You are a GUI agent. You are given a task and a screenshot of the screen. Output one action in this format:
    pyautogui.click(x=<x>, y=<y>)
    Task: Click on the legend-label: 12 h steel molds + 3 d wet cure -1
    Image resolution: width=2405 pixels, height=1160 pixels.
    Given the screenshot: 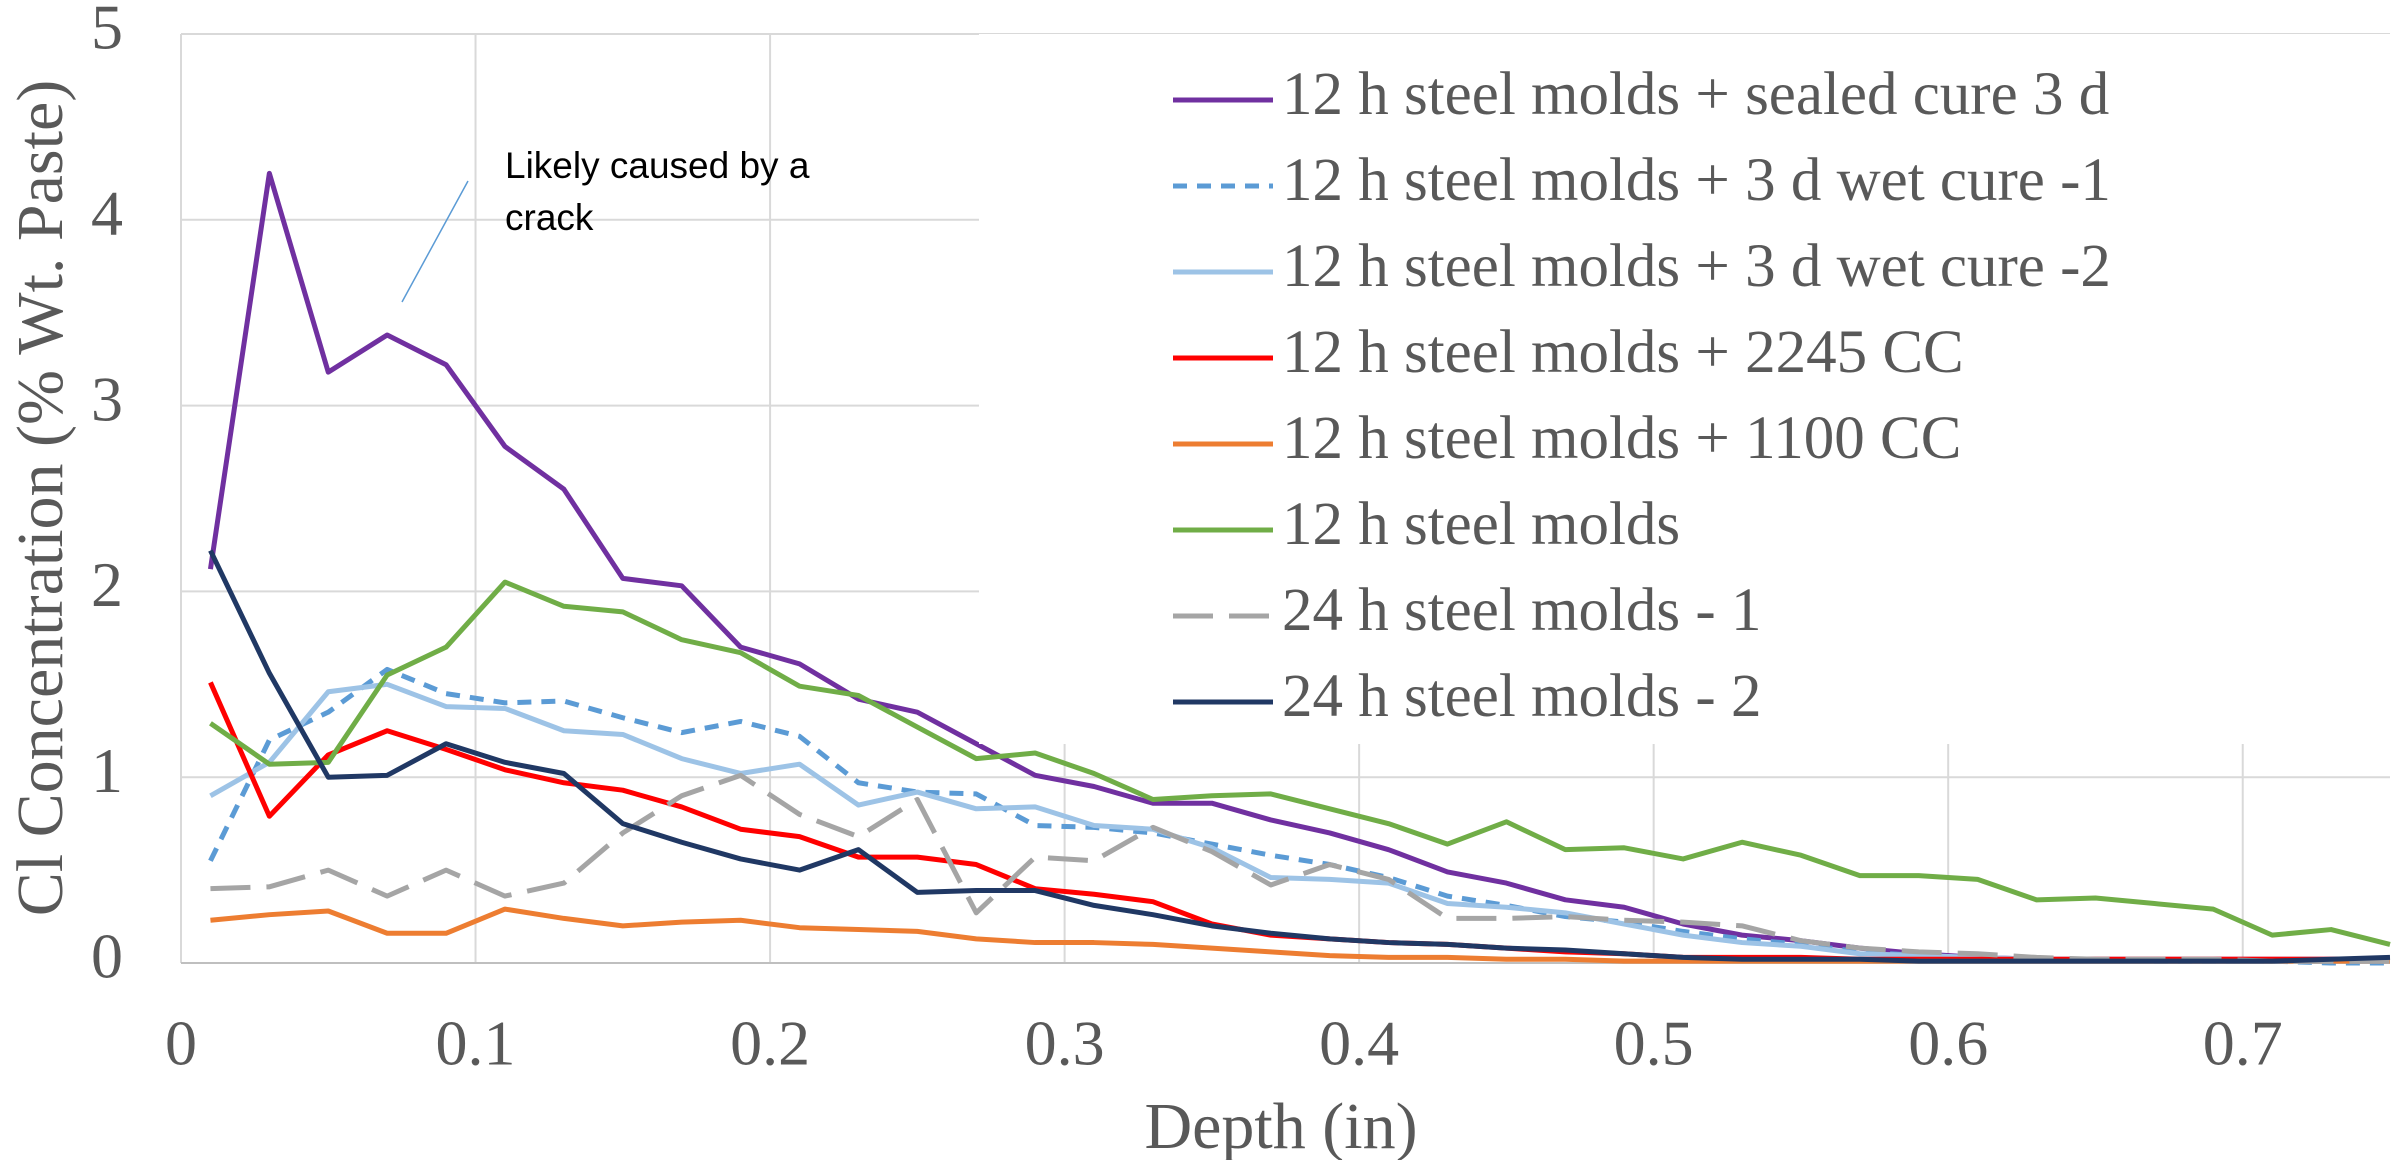 What is the action you would take?
    pyautogui.click(x=1696, y=180)
    